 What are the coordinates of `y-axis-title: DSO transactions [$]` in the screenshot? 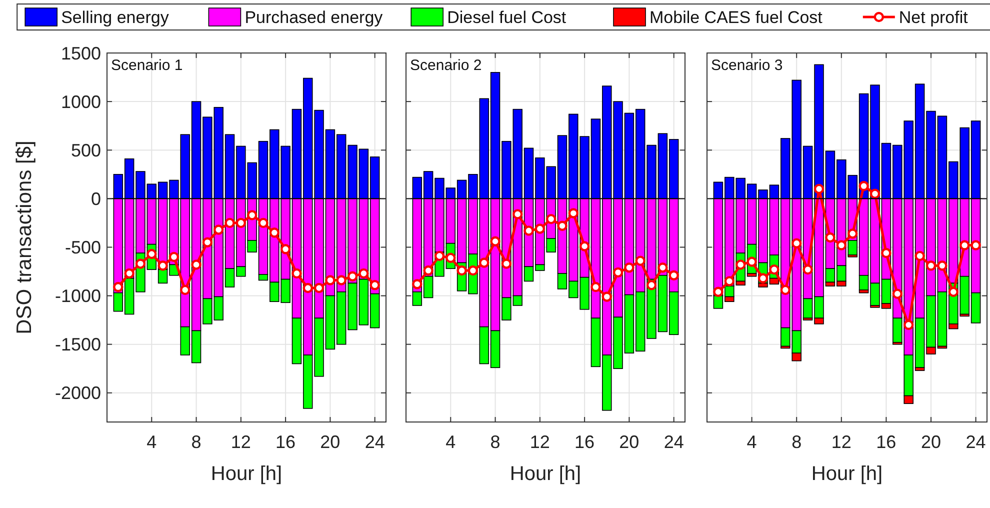 It's located at (24, 237).